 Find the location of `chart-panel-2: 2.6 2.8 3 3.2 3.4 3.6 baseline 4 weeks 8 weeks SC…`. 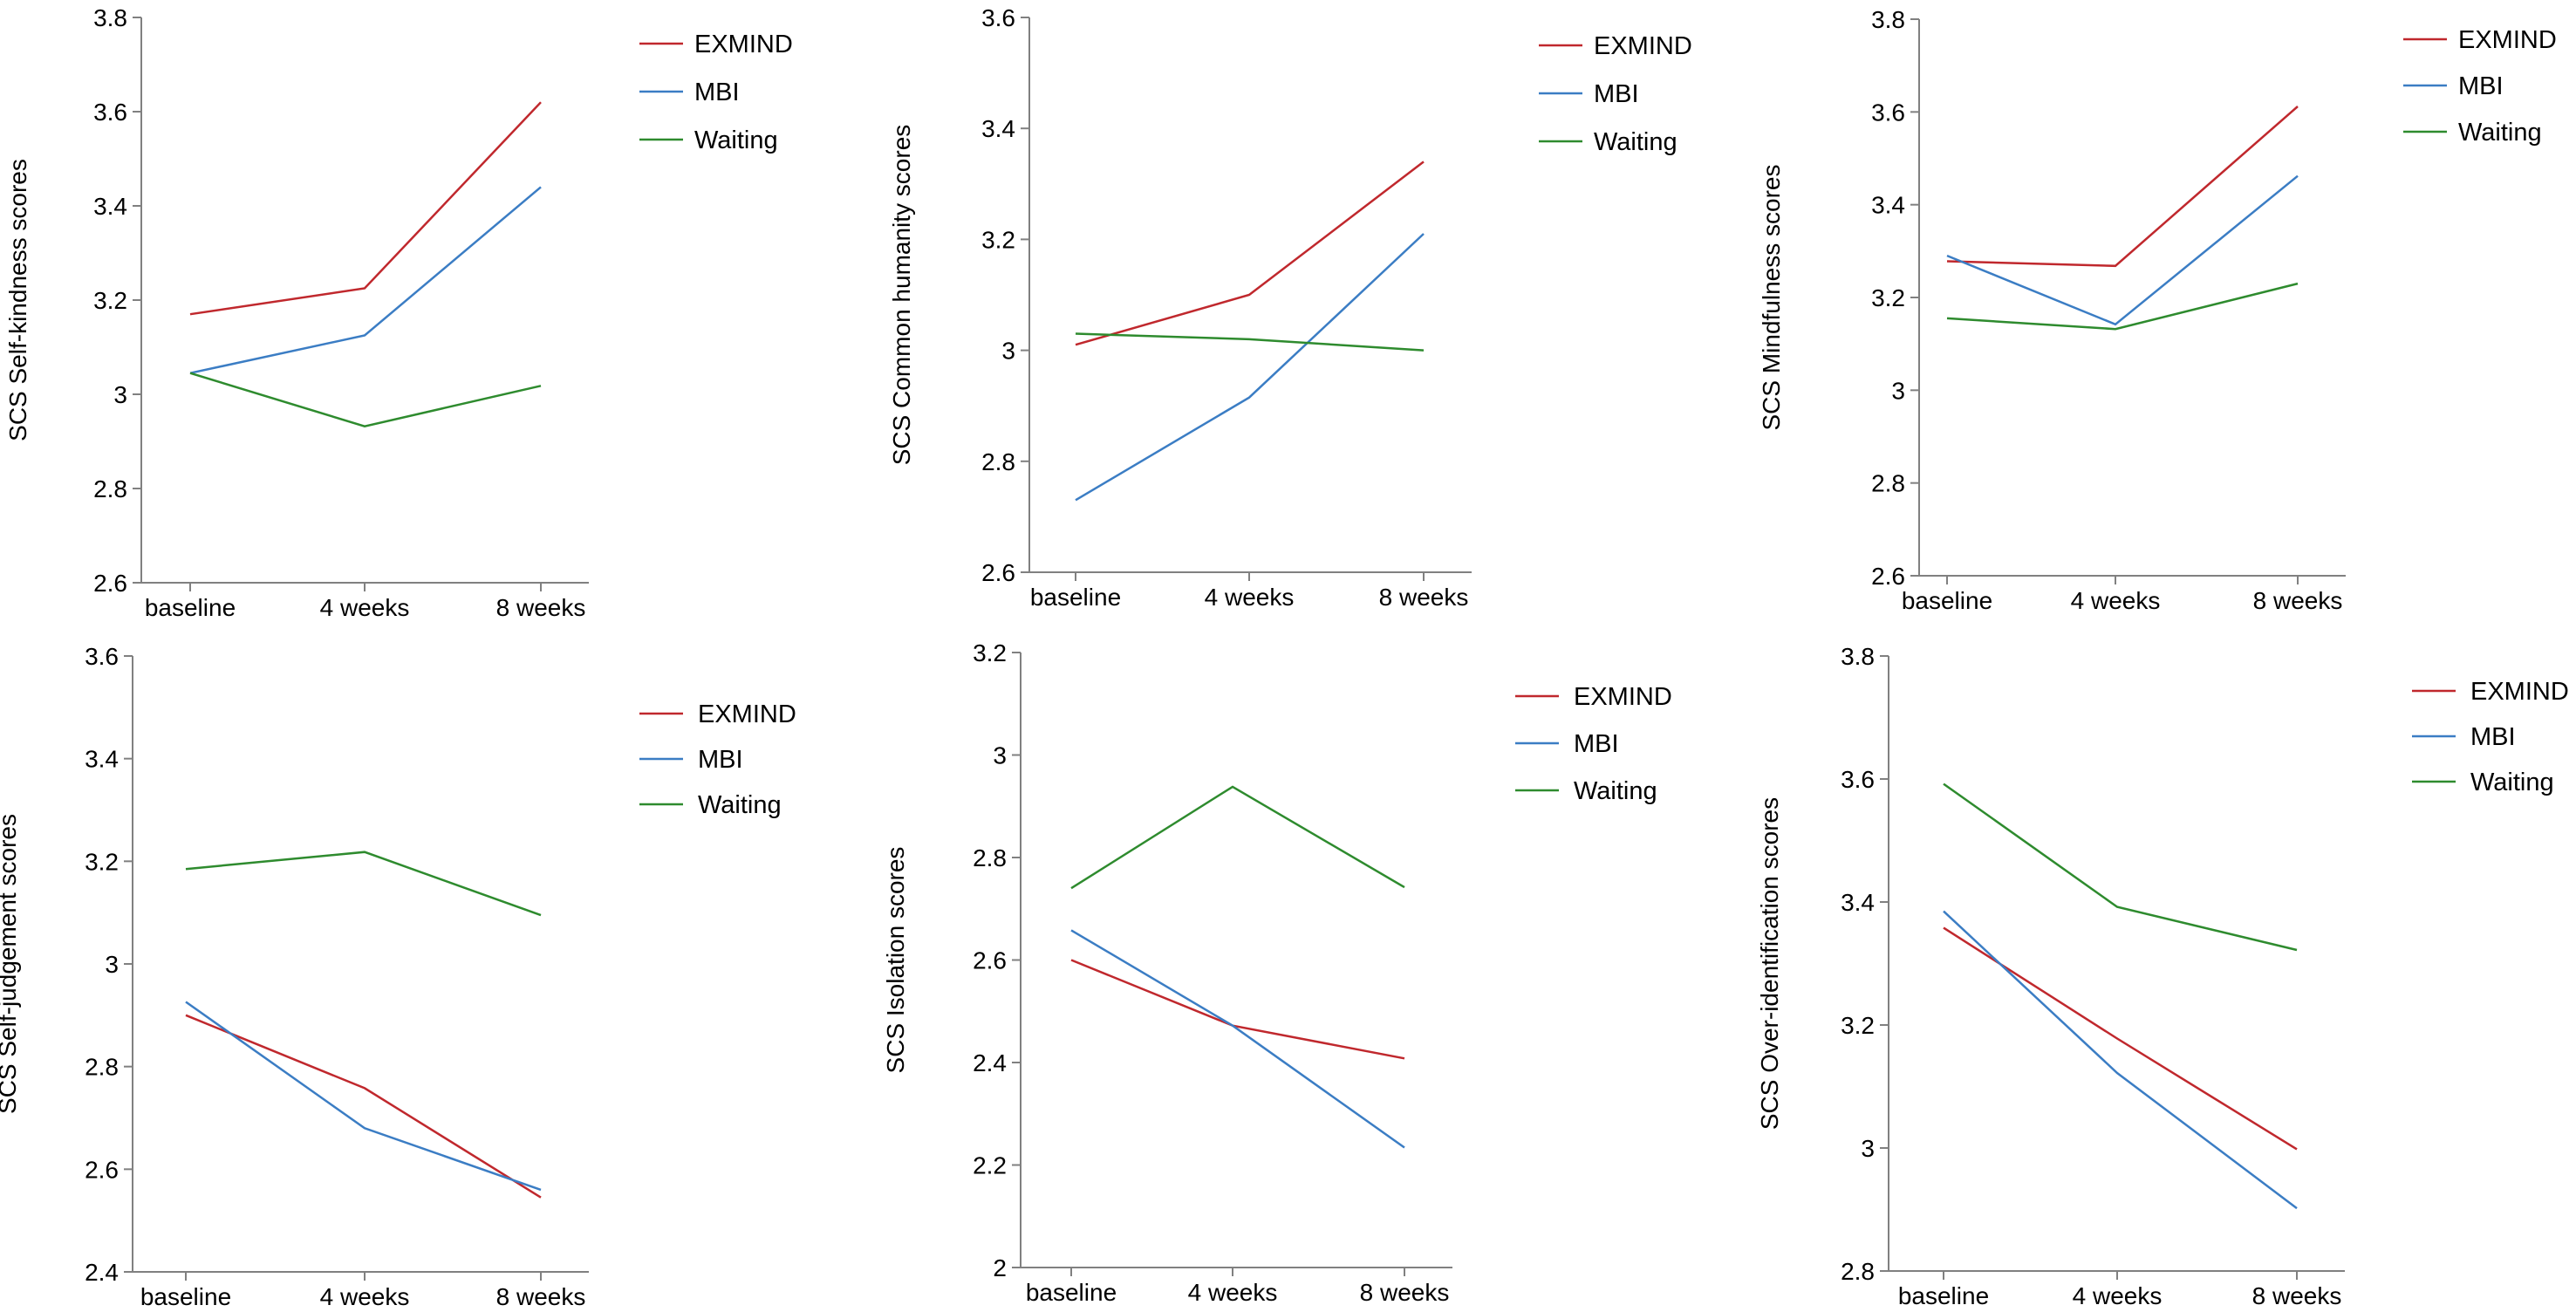

chart-panel-2: 2.6 2.8 3 3.2 3.4 3.6 baseline 4 weeks 8 weeks SC… is located at coordinates (1290, 307).